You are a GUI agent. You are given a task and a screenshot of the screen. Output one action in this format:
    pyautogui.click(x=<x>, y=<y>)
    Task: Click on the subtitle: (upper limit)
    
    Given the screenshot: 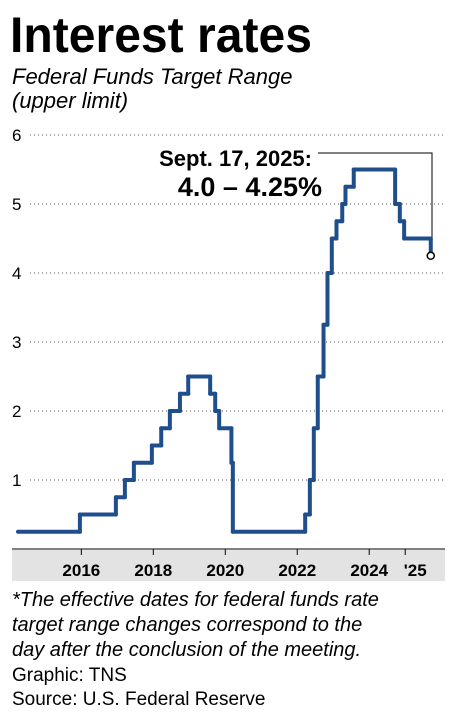 What is the action you would take?
    pyautogui.click(x=70, y=100)
    